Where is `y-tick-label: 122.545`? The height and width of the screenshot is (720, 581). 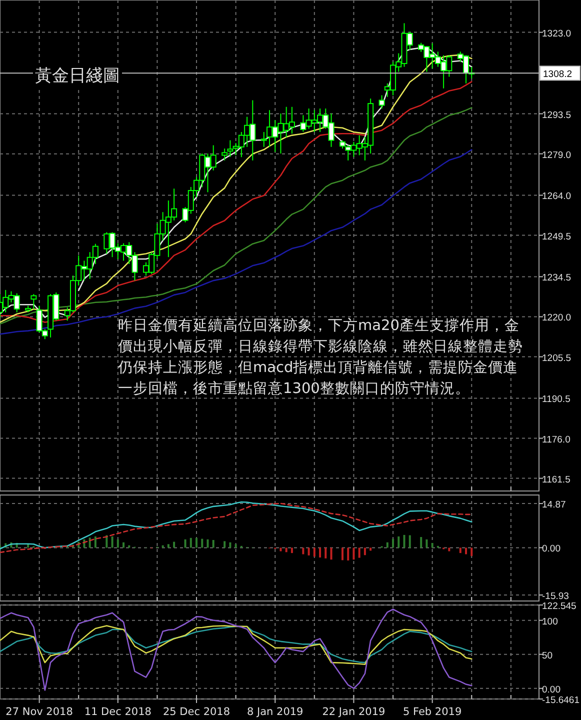 y-tick-label: 122.545 is located at coordinates (559, 606).